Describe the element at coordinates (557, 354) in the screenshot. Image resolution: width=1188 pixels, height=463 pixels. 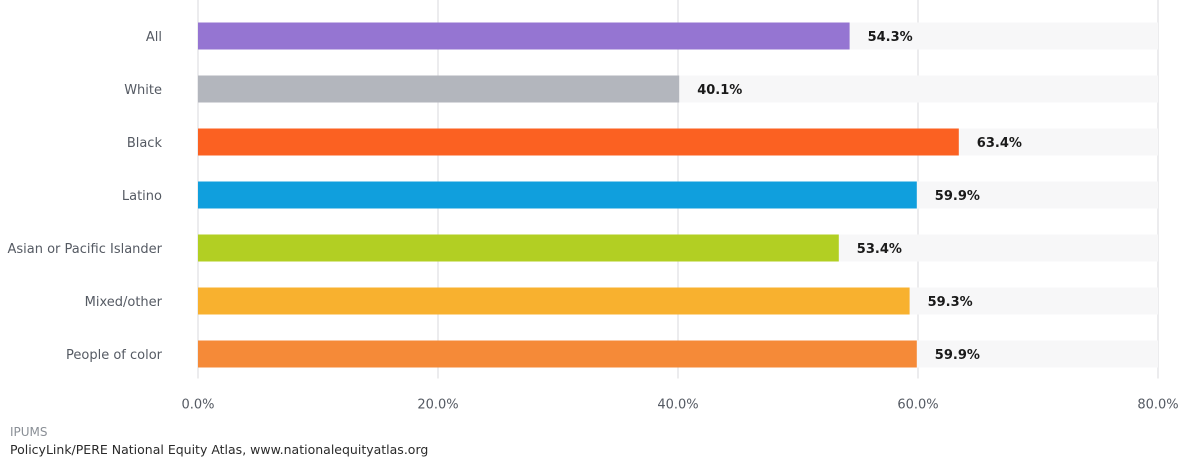
I see `bar-people-of-color` at that location.